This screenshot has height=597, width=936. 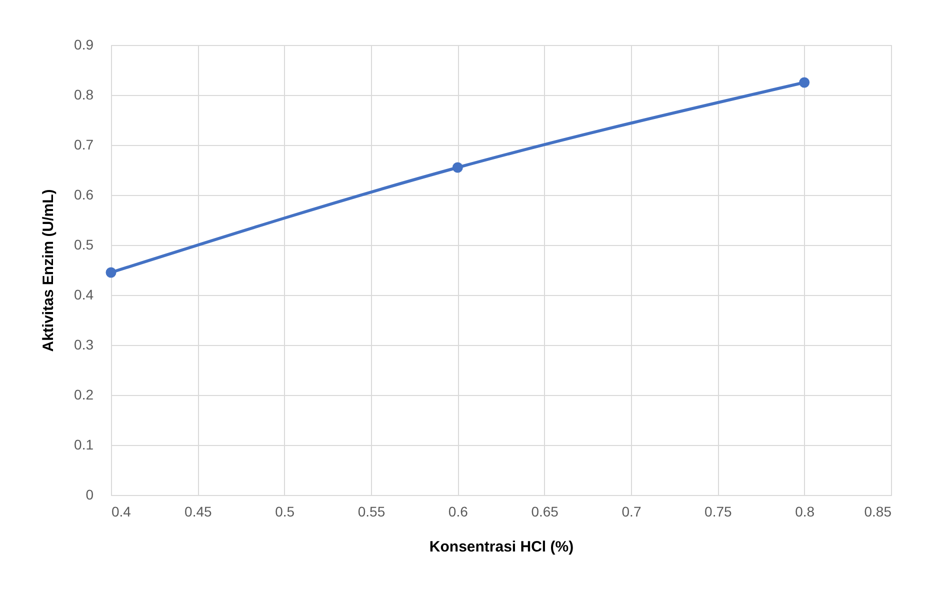 What do you see at coordinates (285, 512) in the screenshot?
I see `x-tick-label: 0.5` at bounding box center [285, 512].